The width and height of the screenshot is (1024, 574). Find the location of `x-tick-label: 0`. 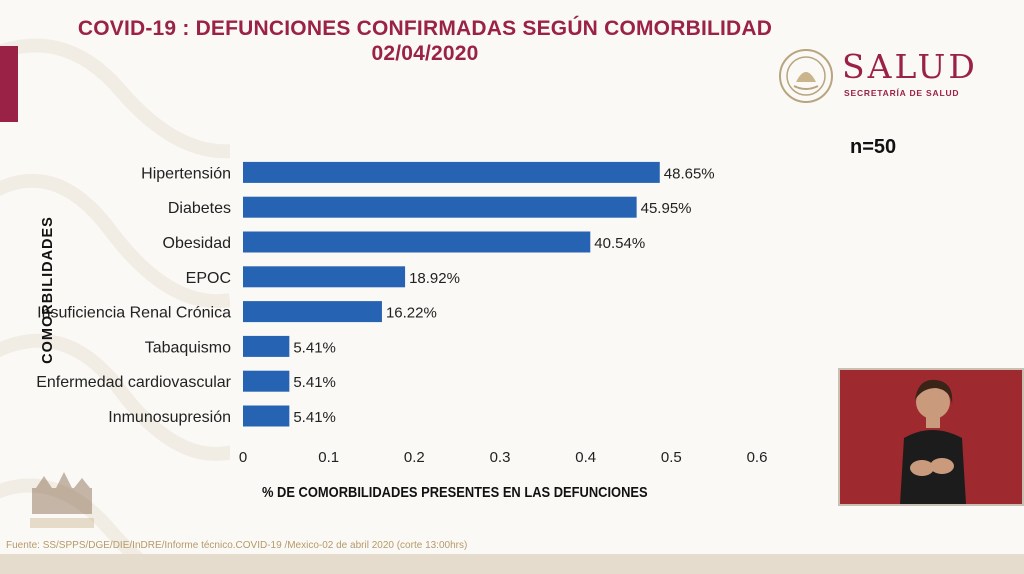

x-tick-label: 0 is located at coordinates (243, 457).